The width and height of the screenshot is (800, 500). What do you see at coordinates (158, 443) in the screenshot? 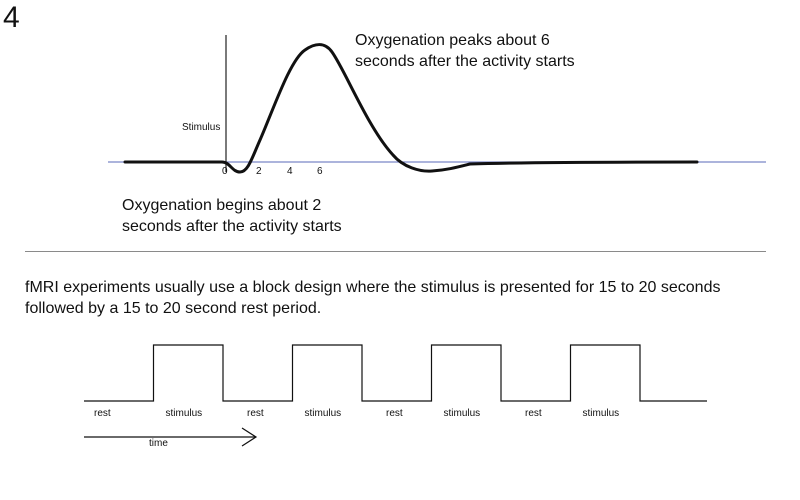
I see `time-label: time` at bounding box center [158, 443].